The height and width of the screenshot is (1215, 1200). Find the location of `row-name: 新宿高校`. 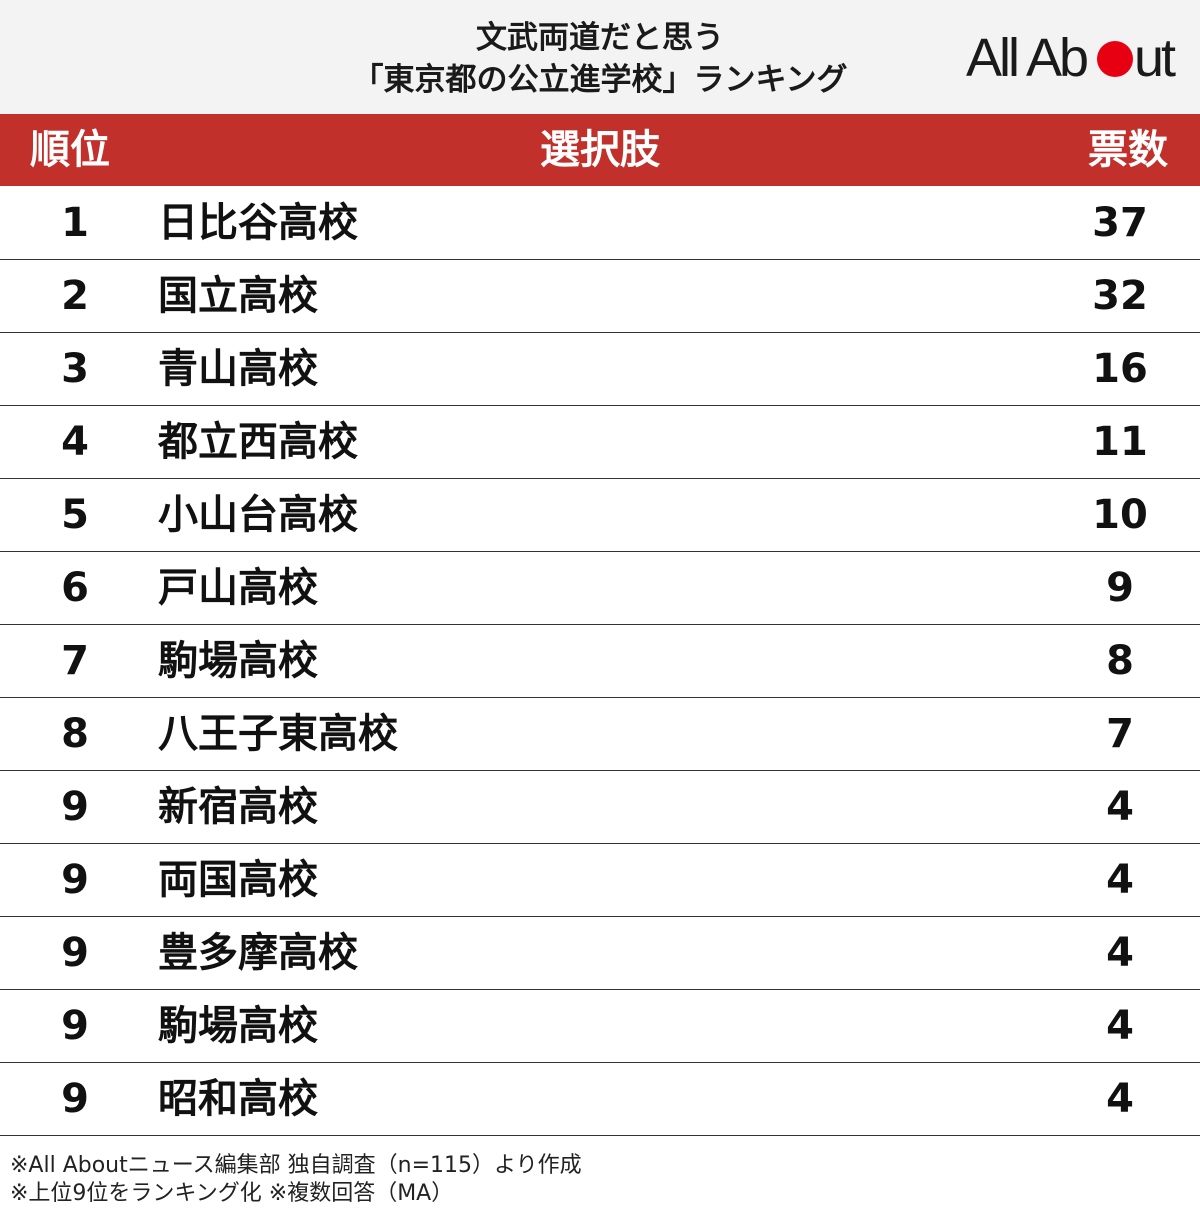

row-name: 新宿高校 is located at coordinates (238, 807).